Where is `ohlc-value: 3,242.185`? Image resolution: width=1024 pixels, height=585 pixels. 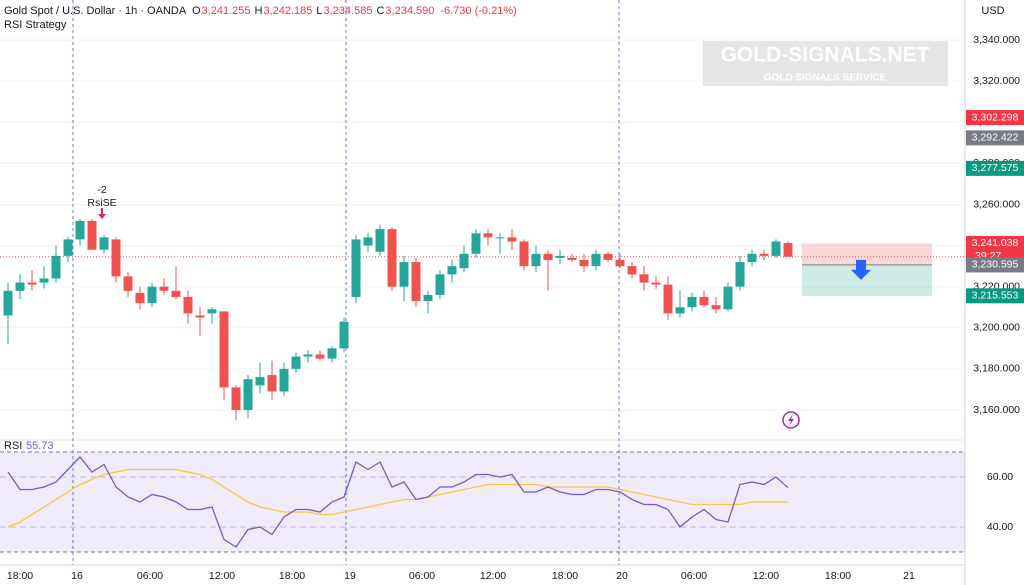
ohlc-value: 3,242.185 is located at coordinates (287, 11).